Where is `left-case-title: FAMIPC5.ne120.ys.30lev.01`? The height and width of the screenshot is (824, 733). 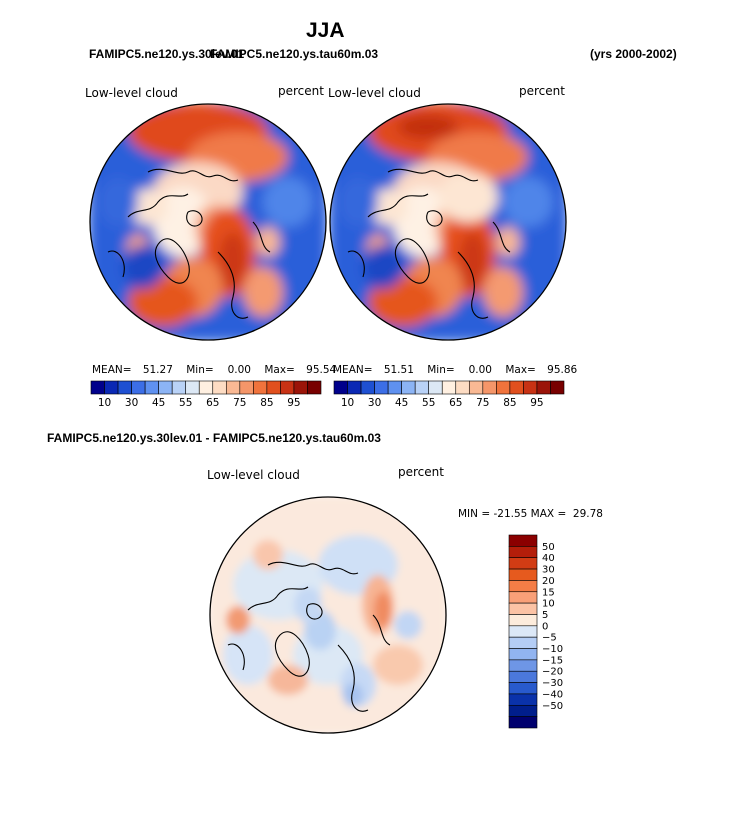
left-case-title: FAMIPC5.ne120.ys.30lev.01 is located at coordinates (167, 54).